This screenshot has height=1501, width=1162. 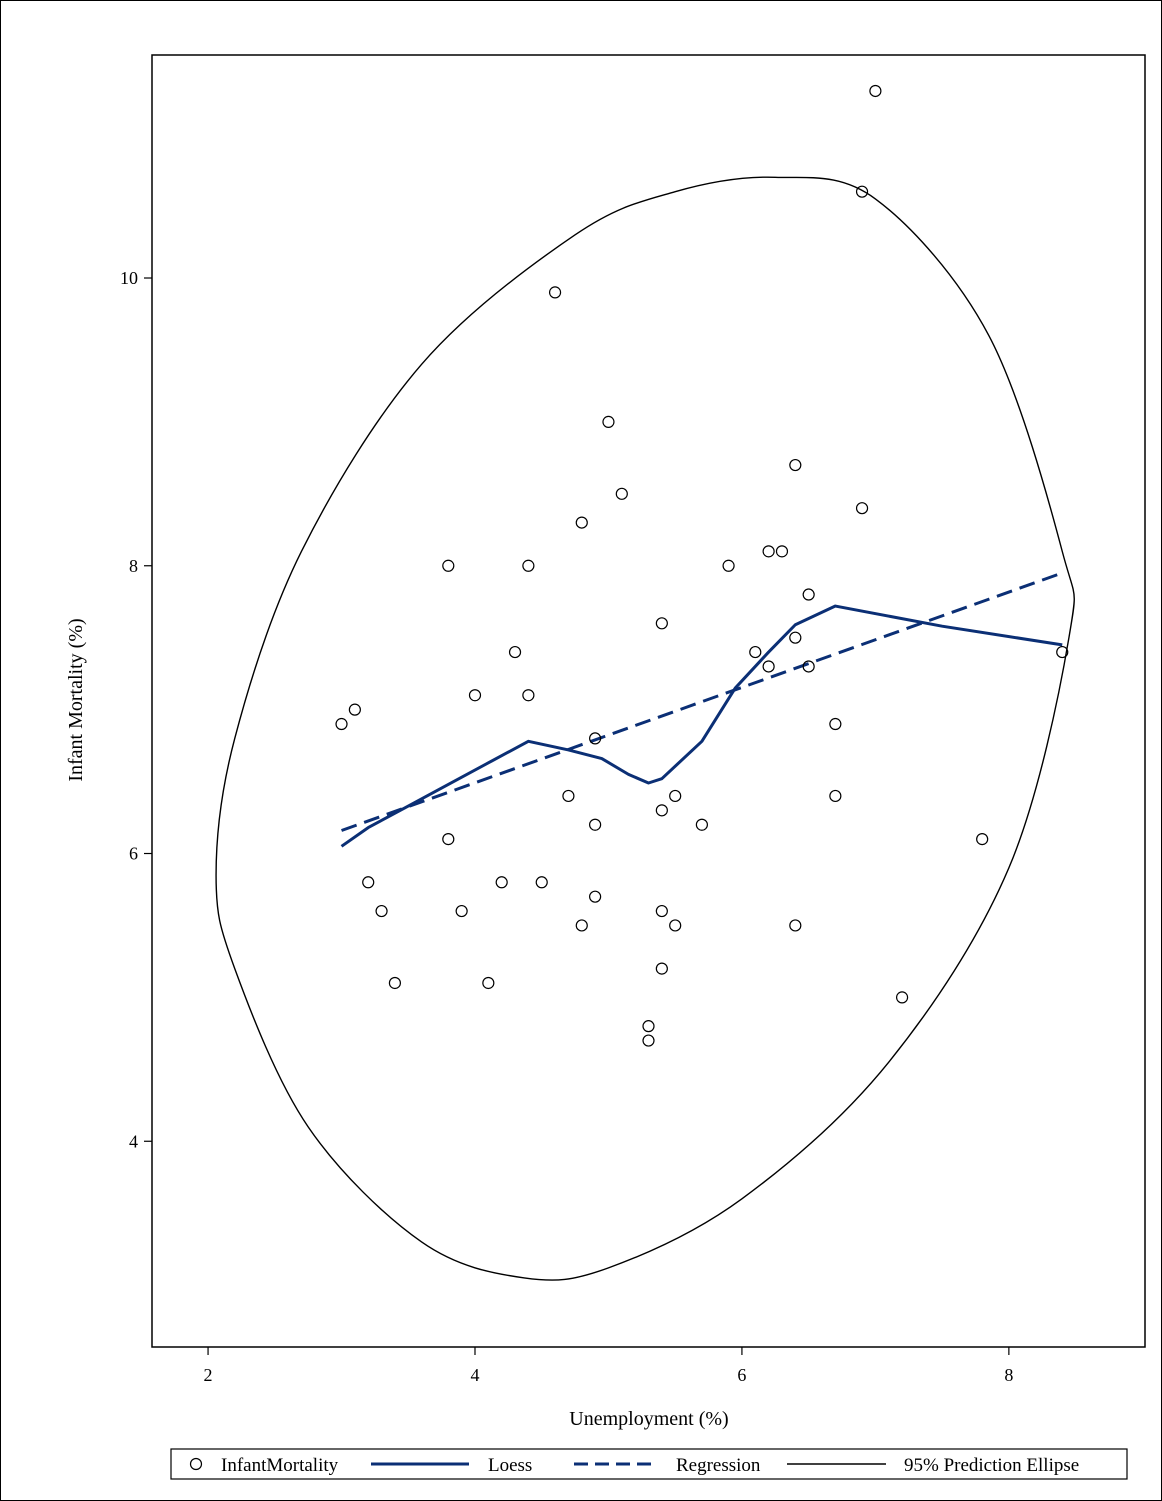 What do you see at coordinates (991, 1465) in the screenshot?
I see `legend-label-ellipse: 95% Prediction Ellipse` at bounding box center [991, 1465].